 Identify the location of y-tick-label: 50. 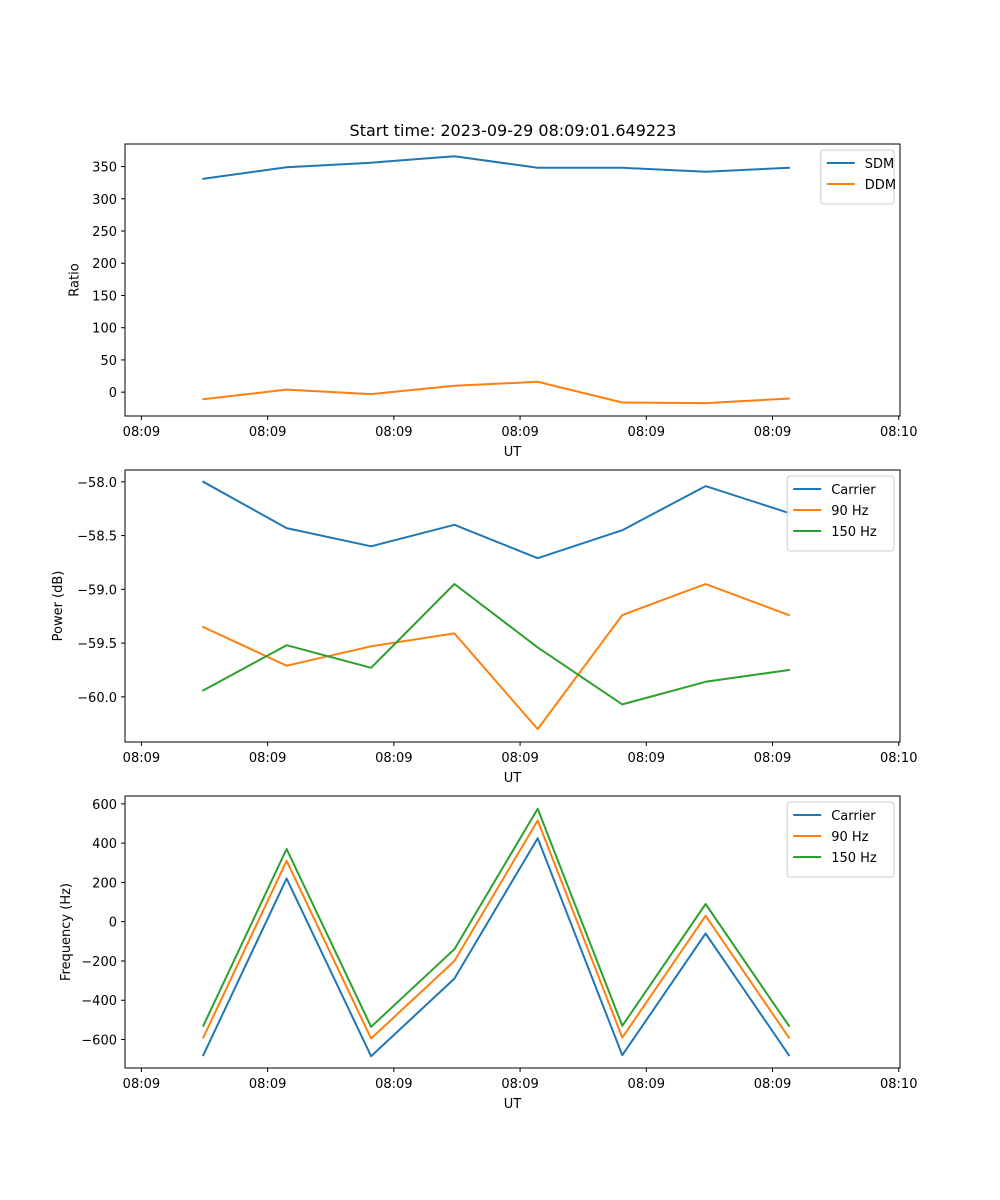
(108, 361).